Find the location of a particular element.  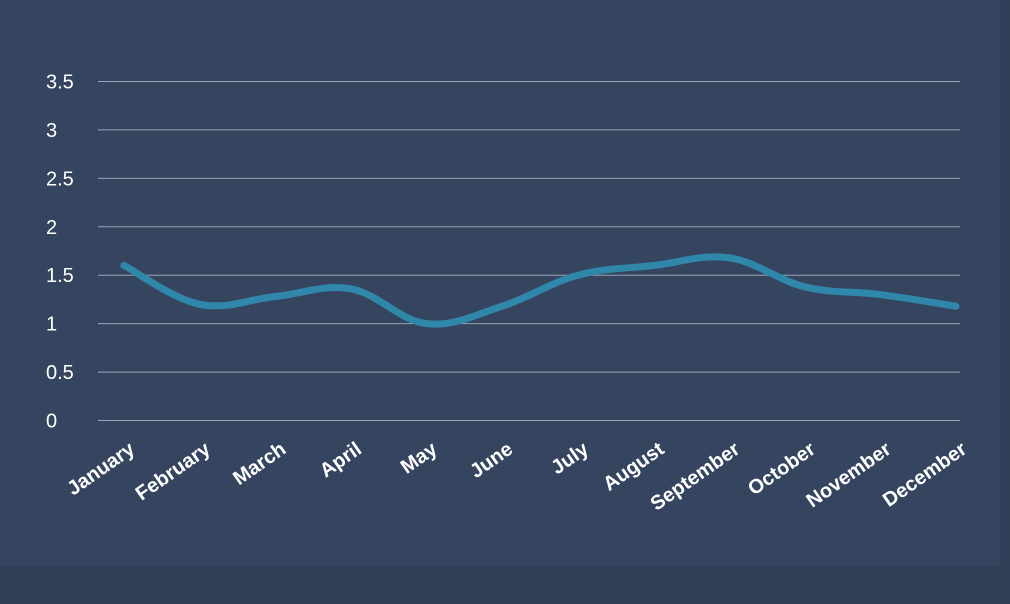

x-tick-label: December is located at coordinates (925, 475).